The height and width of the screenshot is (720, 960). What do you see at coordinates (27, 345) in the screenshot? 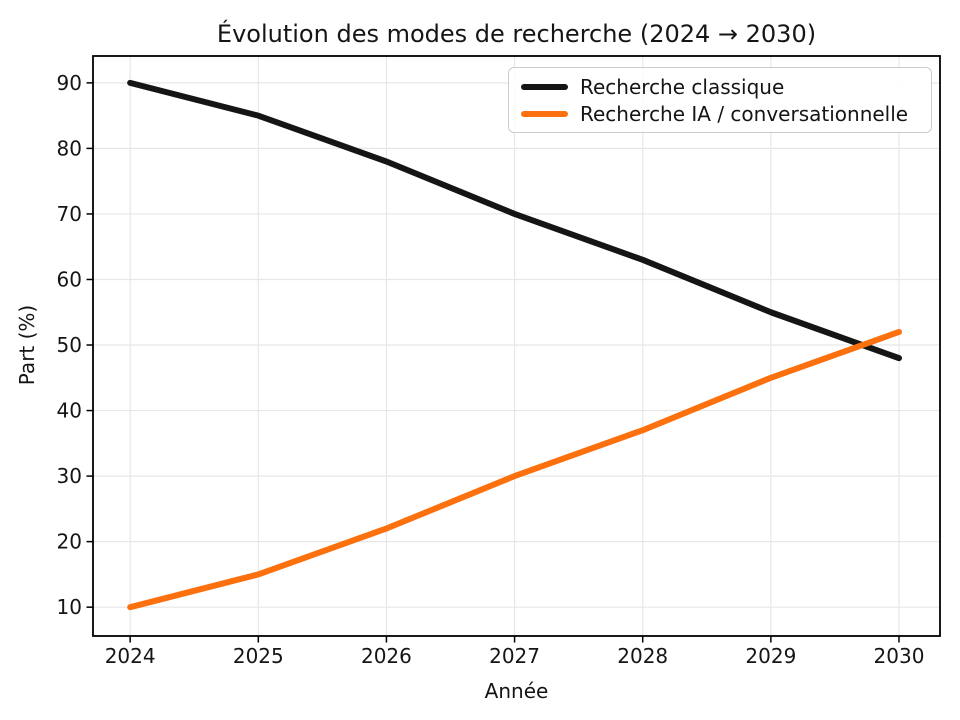
I see `y-axis-label: Part (%)` at bounding box center [27, 345].